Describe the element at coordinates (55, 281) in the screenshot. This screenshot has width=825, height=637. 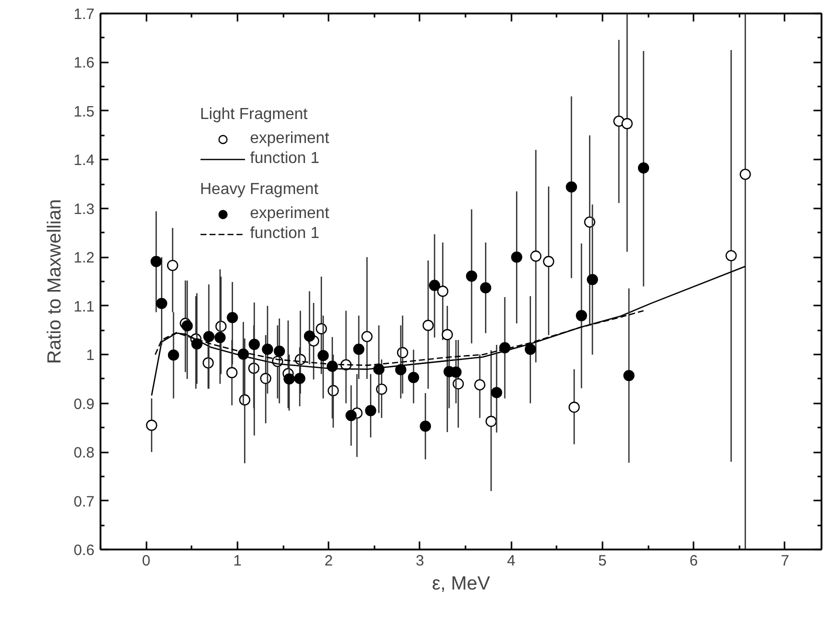
I see `y-axis-title: Ratio to Maxwellian` at that location.